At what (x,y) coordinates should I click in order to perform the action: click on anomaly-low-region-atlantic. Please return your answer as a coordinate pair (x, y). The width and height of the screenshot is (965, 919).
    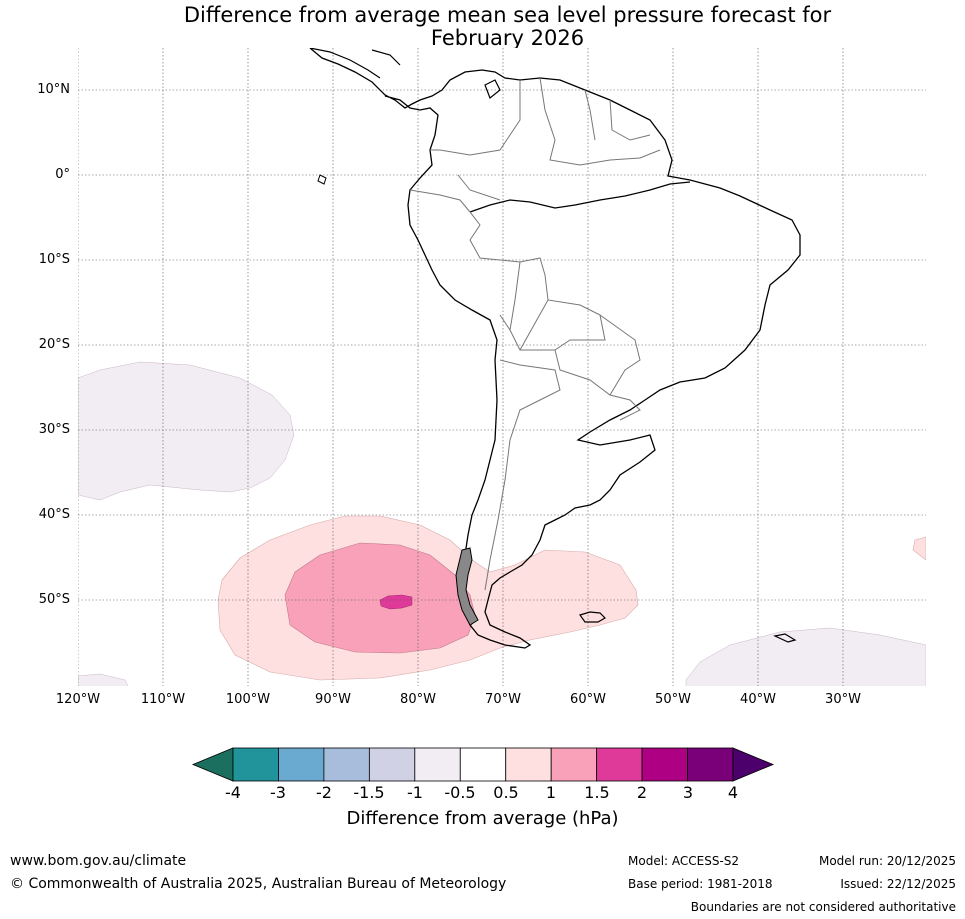
    Looking at the image, I should click on (805, 656).